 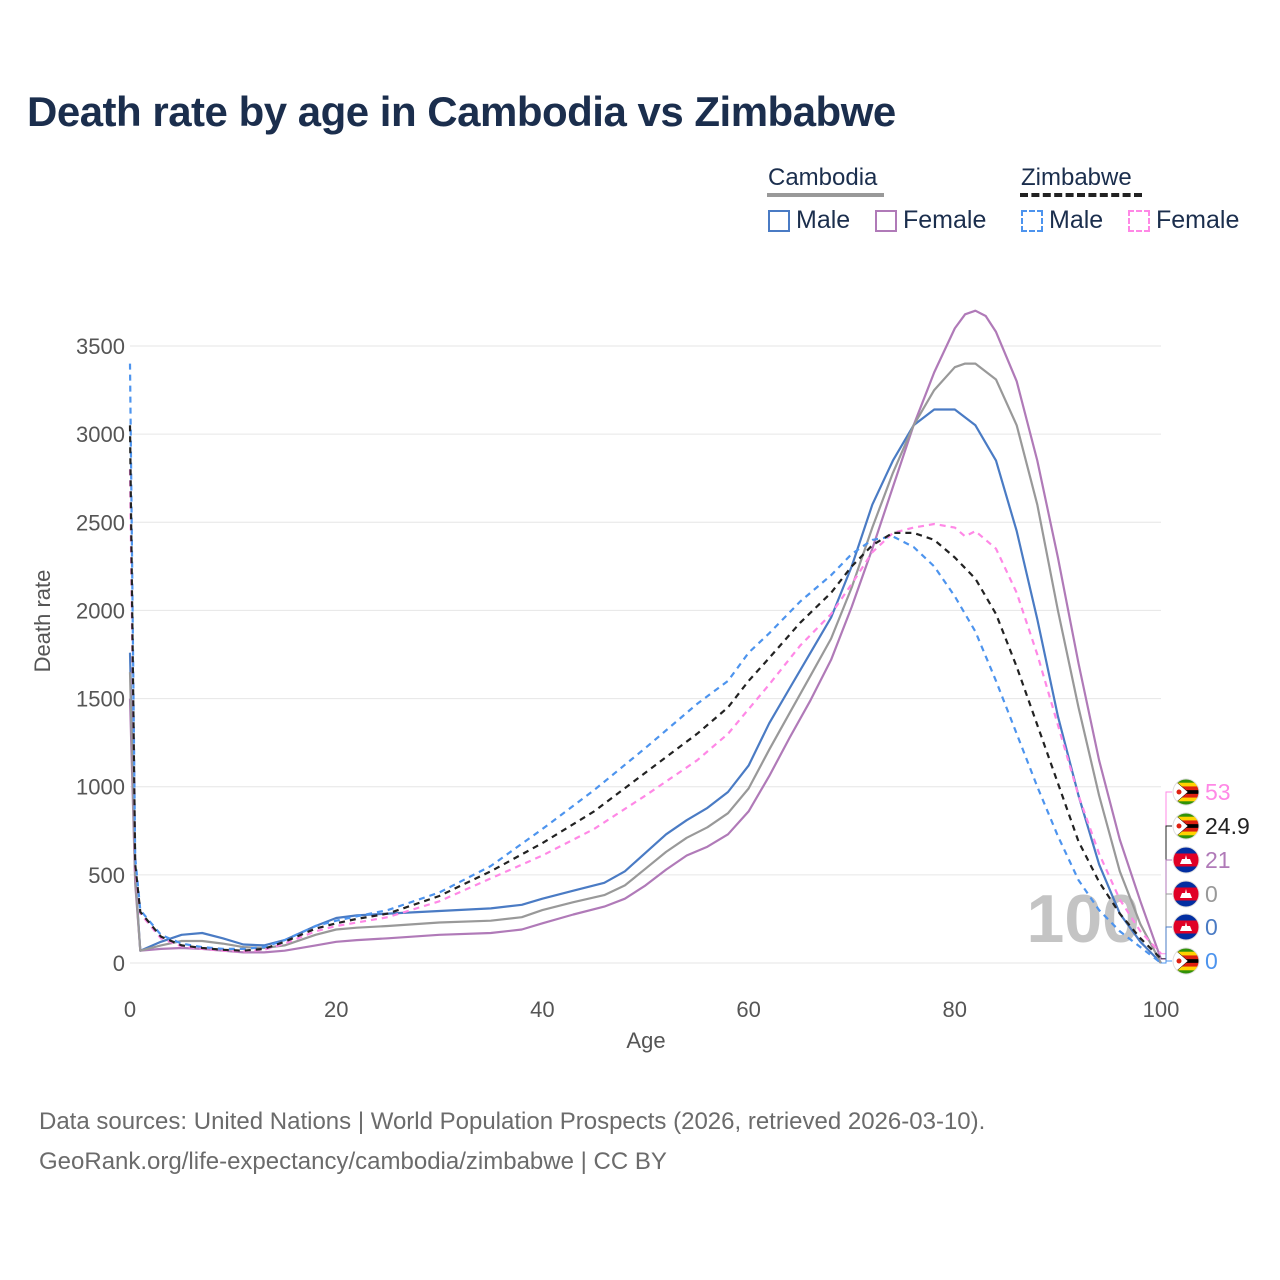 What do you see at coordinates (100, 655) in the screenshot?
I see `y-axis-ticks: 0 500 1000 1500 2000 2500 3000 3500` at bounding box center [100, 655].